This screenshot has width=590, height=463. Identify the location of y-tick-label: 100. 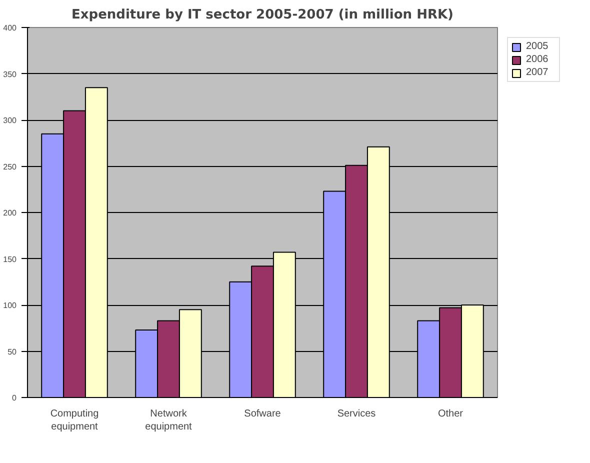
(10, 305).